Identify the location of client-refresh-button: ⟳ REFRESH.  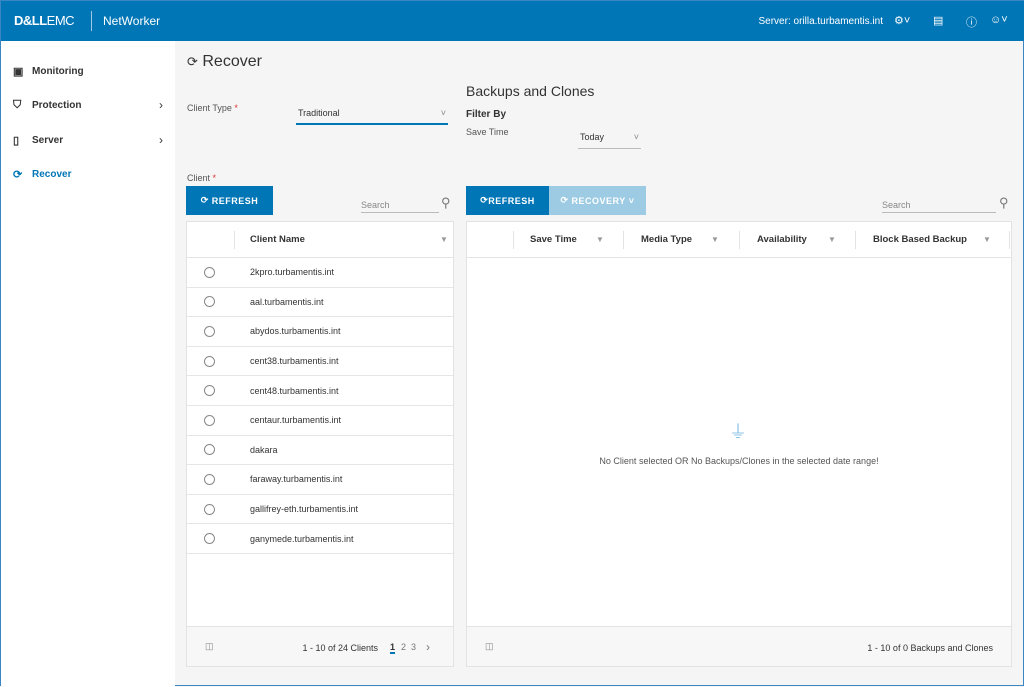
(229, 200).